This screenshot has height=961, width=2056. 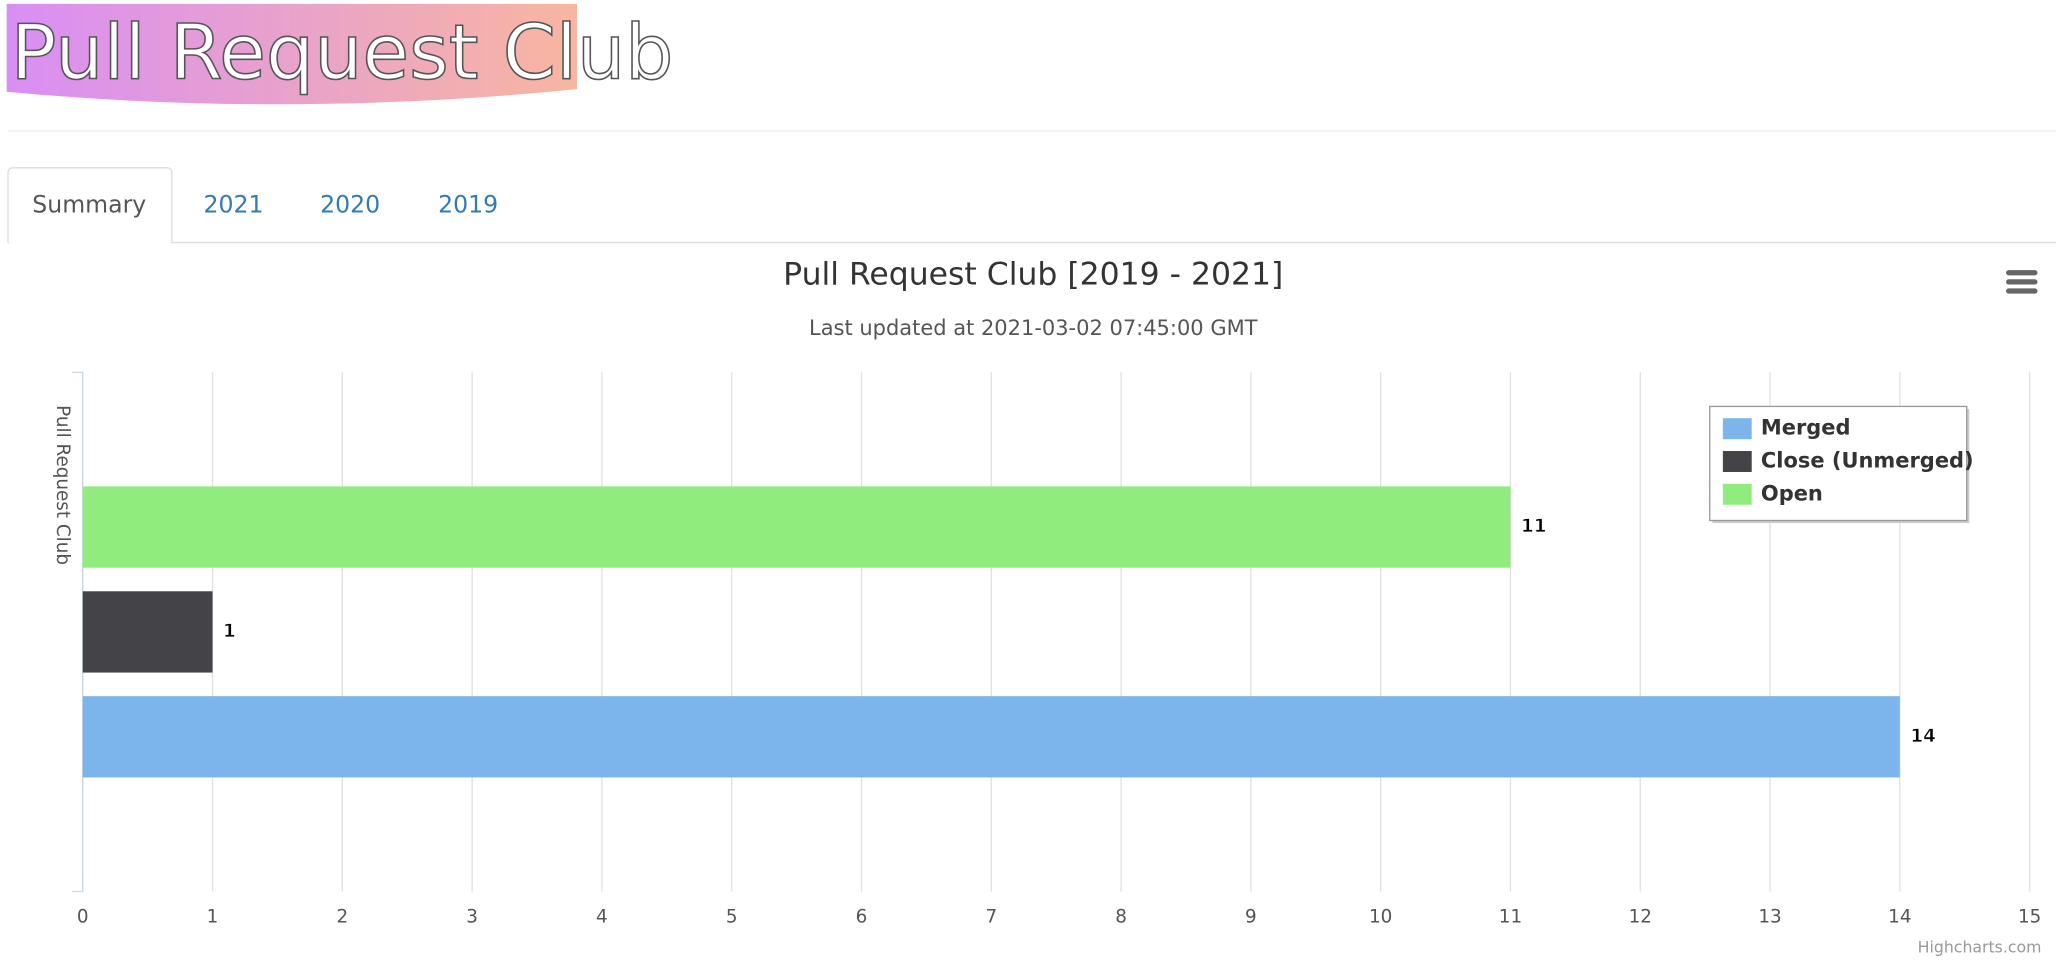 What do you see at coordinates (1923, 736) in the screenshot?
I see `data-label: 14` at bounding box center [1923, 736].